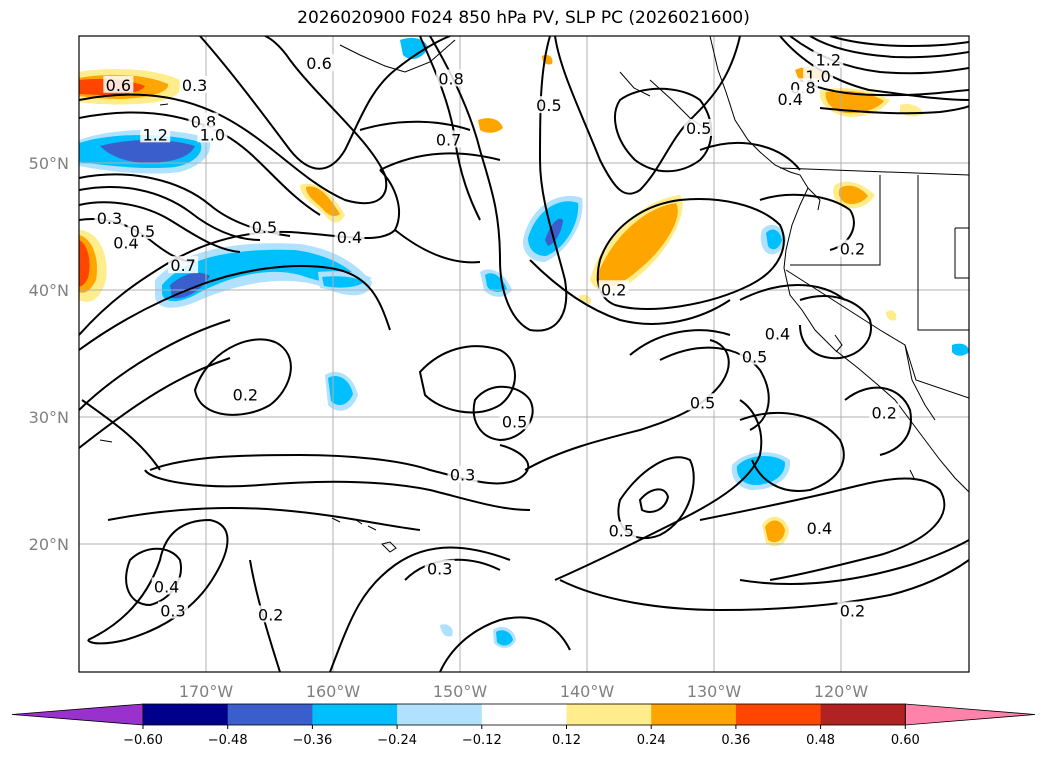 This screenshot has width=1047, height=765. Describe the element at coordinates (460, 691) in the screenshot. I see `lon-tick-label: 150°W` at that location.